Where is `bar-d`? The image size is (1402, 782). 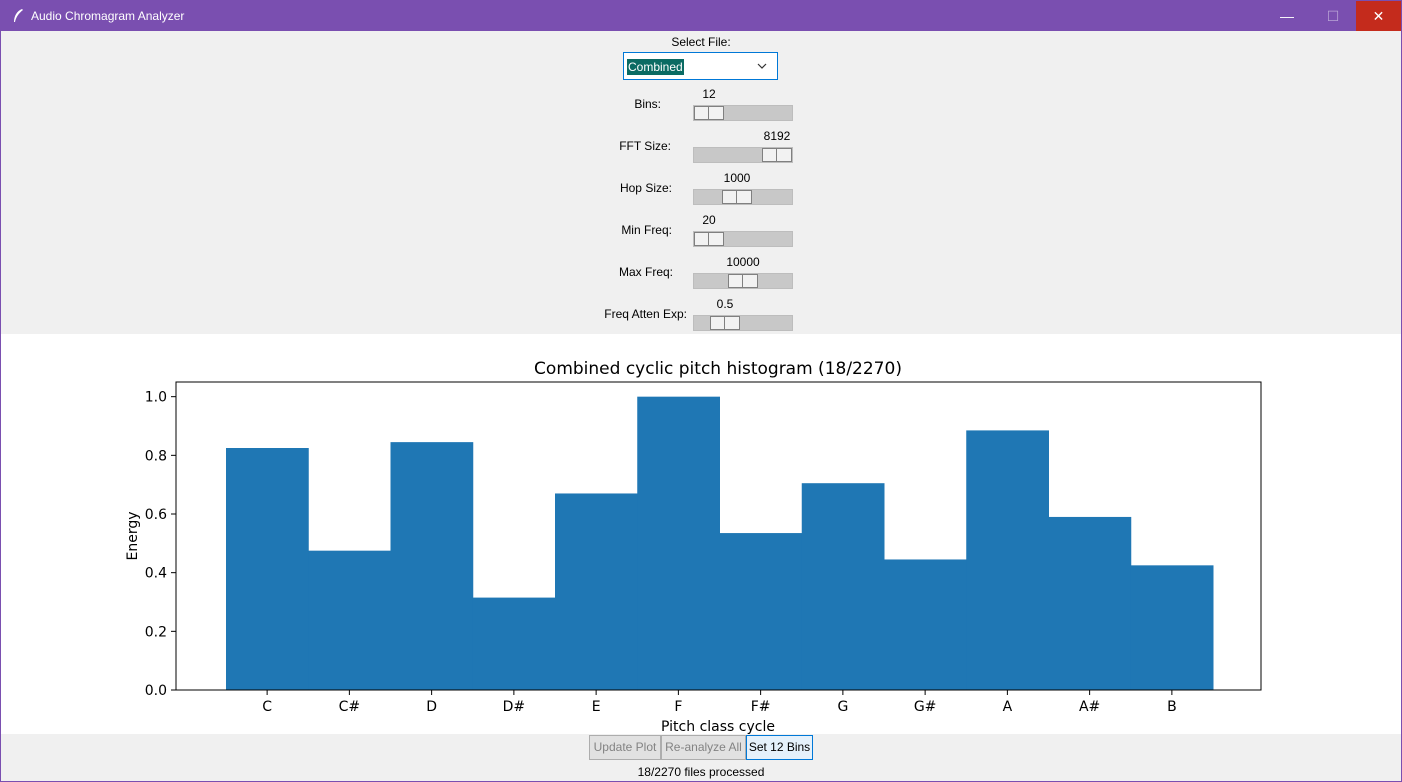
bar-d is located at coordinates (432, 566).